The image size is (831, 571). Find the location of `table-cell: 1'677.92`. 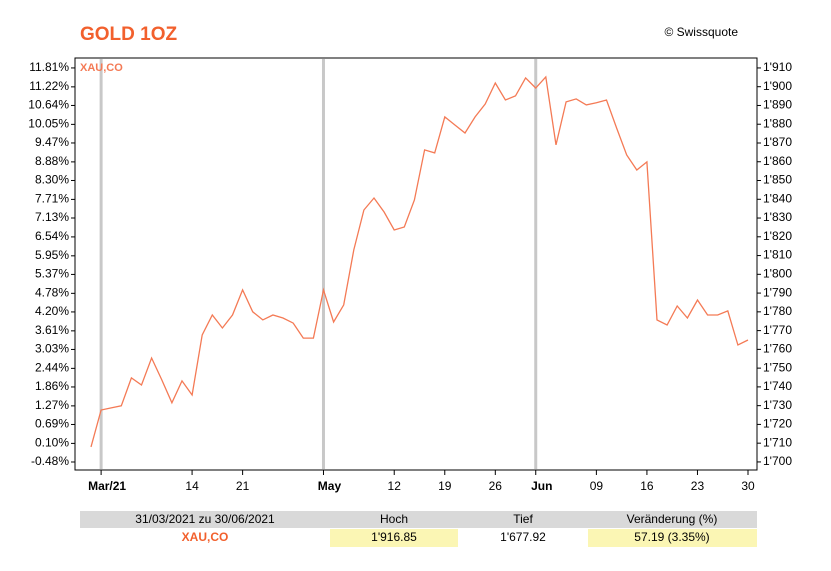

table-cell: 1'677.92 is located at coordinates (523, 537).